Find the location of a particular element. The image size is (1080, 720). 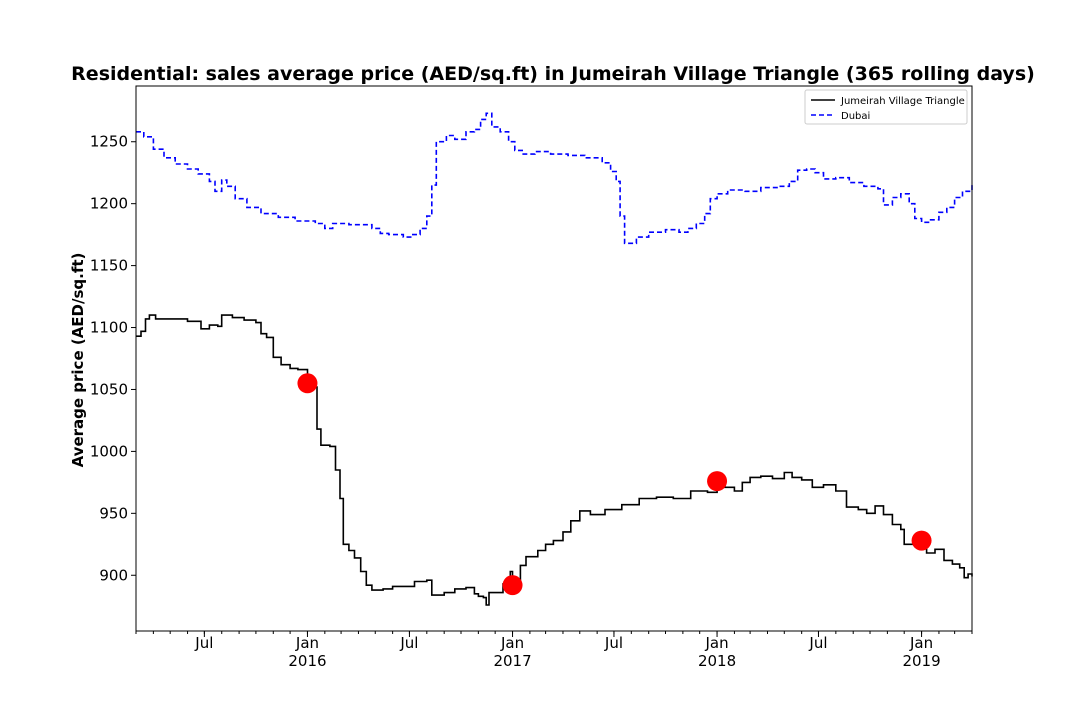

y-axis-label: Average price (AED/sq.ft) is located at coordinates (78, 360).